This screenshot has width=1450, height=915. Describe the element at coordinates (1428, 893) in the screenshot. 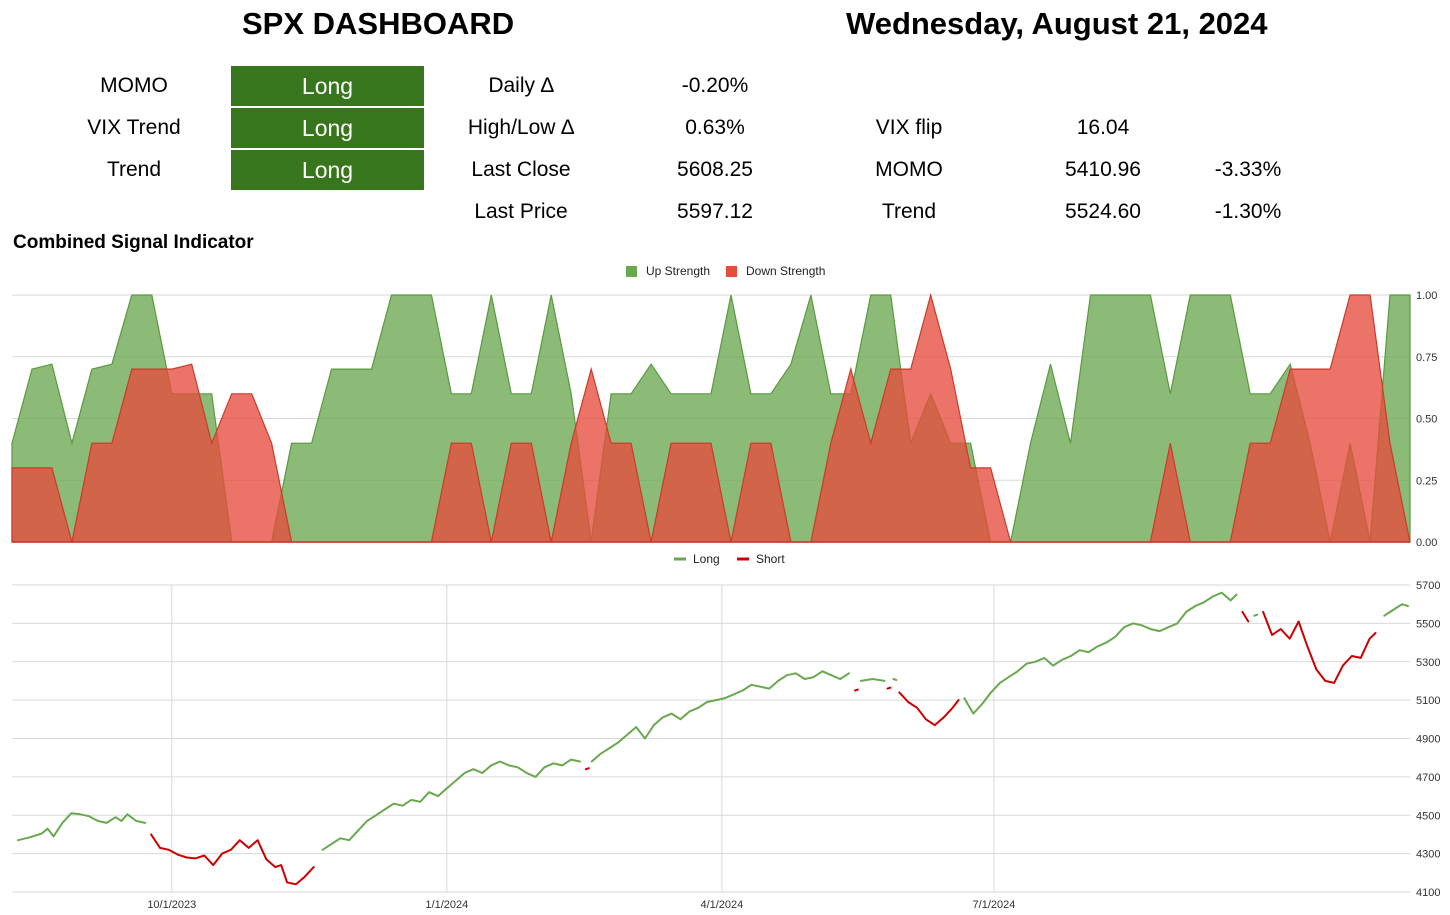

I see `line-y-tick-label: 4100` at that location.